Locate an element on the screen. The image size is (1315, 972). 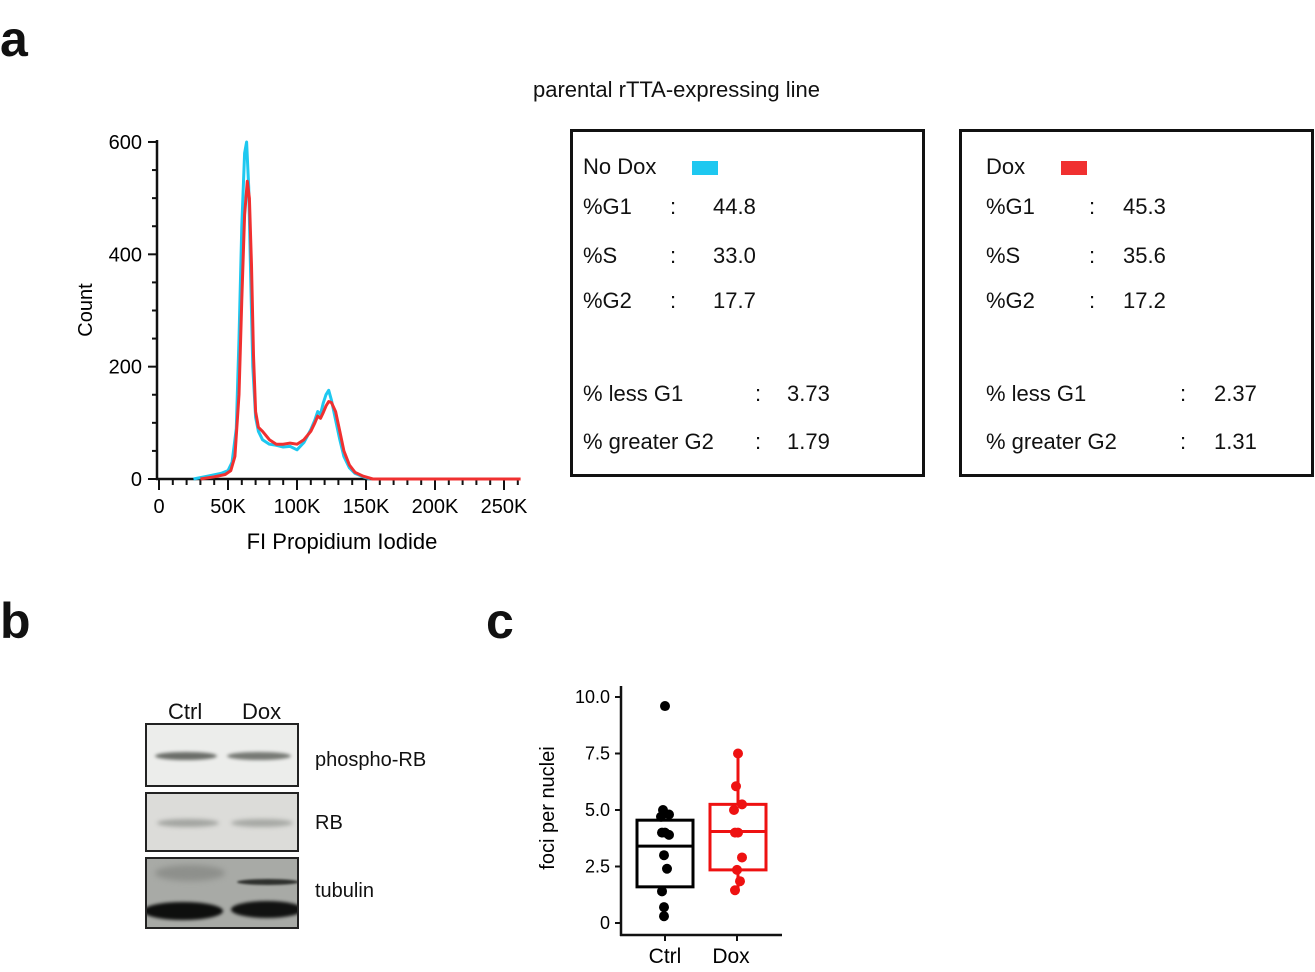
stat-value: 17.2 is located at coordinates (1144, 300).